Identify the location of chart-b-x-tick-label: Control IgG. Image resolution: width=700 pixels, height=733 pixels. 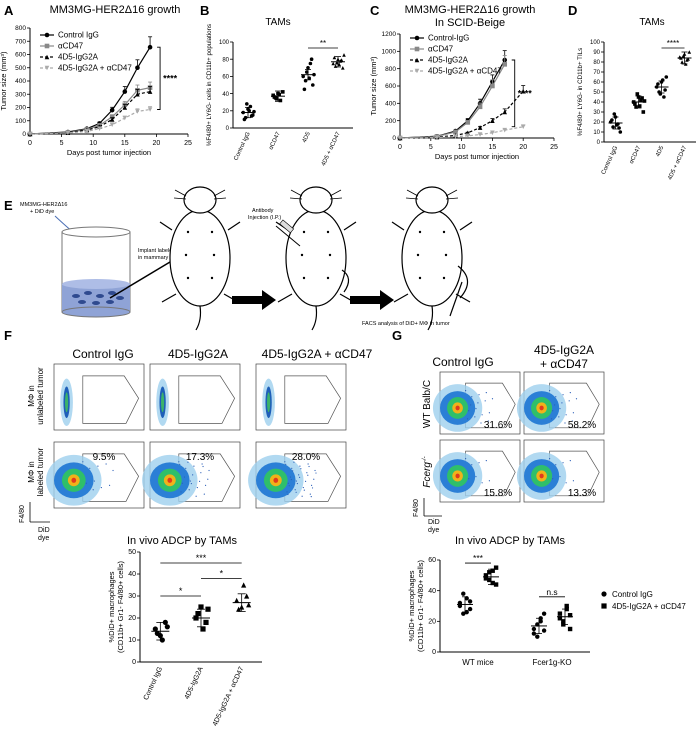
(242, 146).